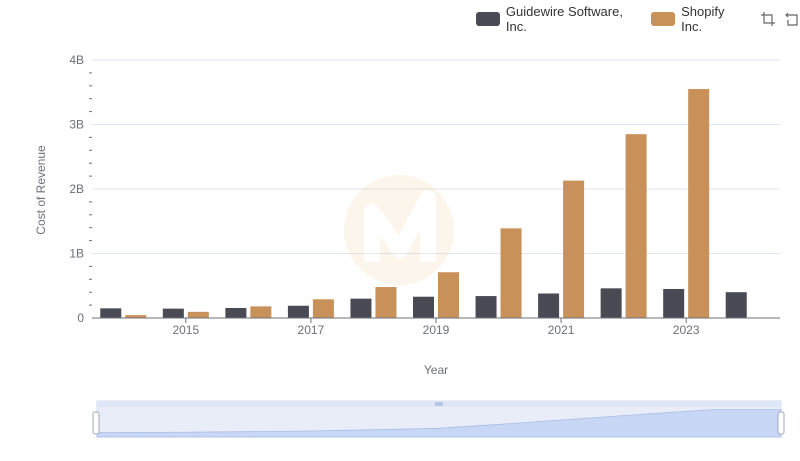 The image size is (800, 461). I want to click on y-axis-title: Cost of Revenue, so click(41, 190).